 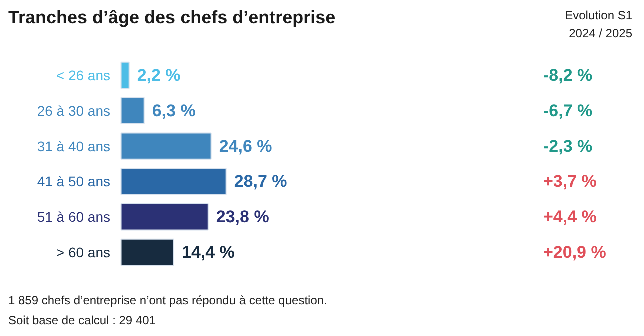 What do you see at coordinates (159, 75) in the screenshot?
I see `data-label: 2,2 %` at bounding box center [159, 75].